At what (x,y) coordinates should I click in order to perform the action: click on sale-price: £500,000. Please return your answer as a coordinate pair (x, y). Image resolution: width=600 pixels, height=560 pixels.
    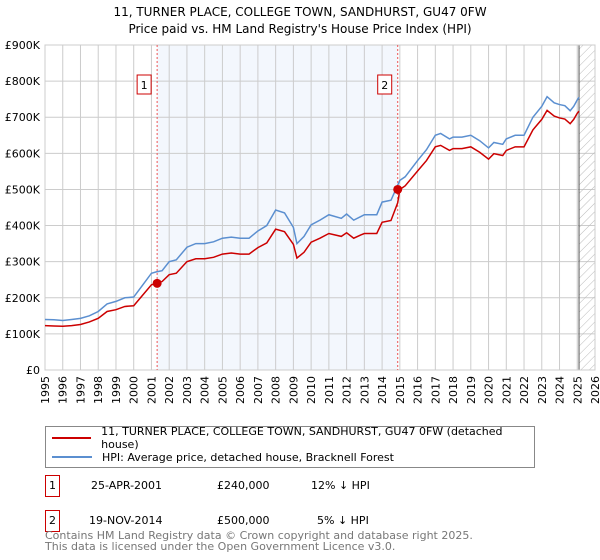
    Looking at the image, I should click on (243, 520).